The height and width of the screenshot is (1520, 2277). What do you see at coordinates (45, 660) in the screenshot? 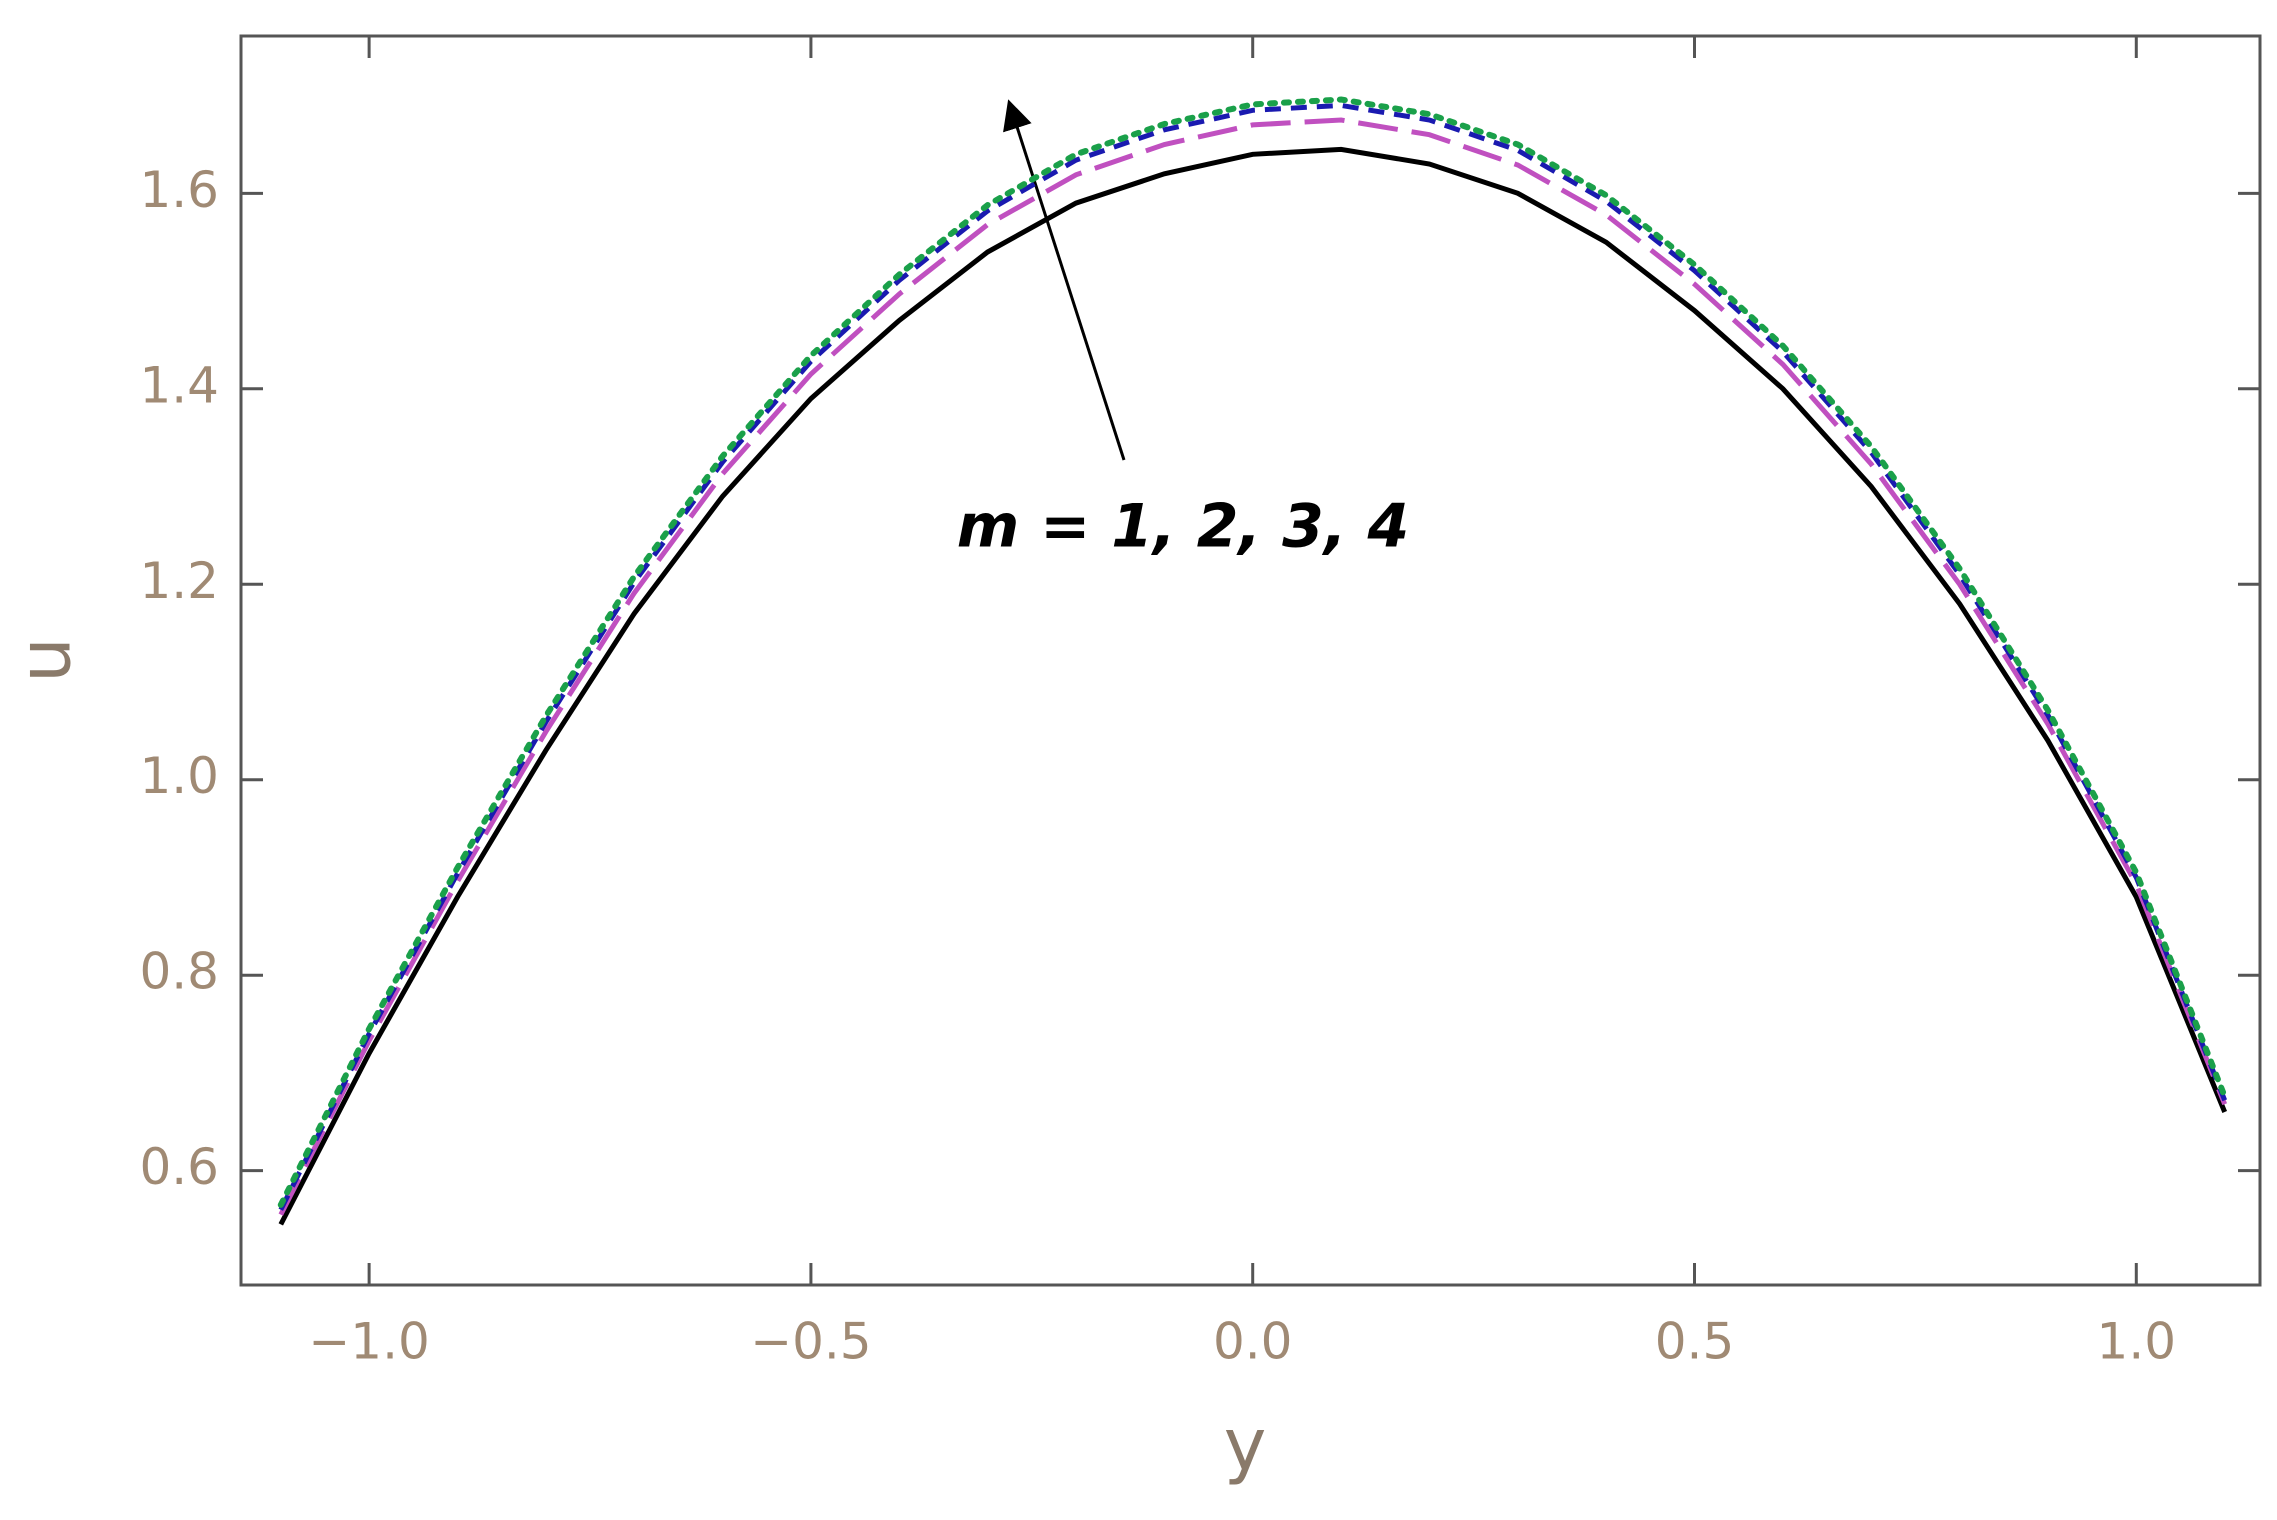
I see `y-axis-label: u` at bounding box center [45, 660].